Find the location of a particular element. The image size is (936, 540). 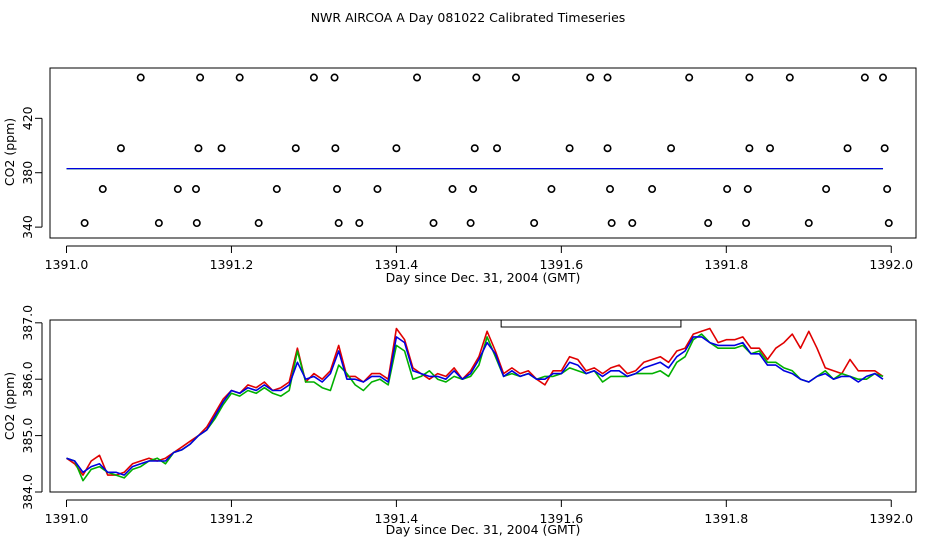

top-y-tick-label: 380 is located at coordinates (27, 173).